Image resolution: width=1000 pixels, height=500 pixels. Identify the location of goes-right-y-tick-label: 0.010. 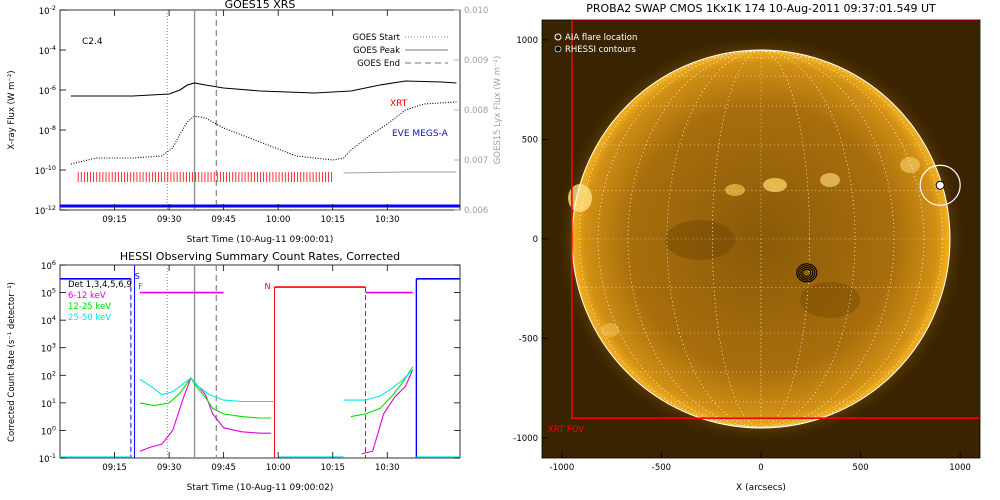
(476, 11).